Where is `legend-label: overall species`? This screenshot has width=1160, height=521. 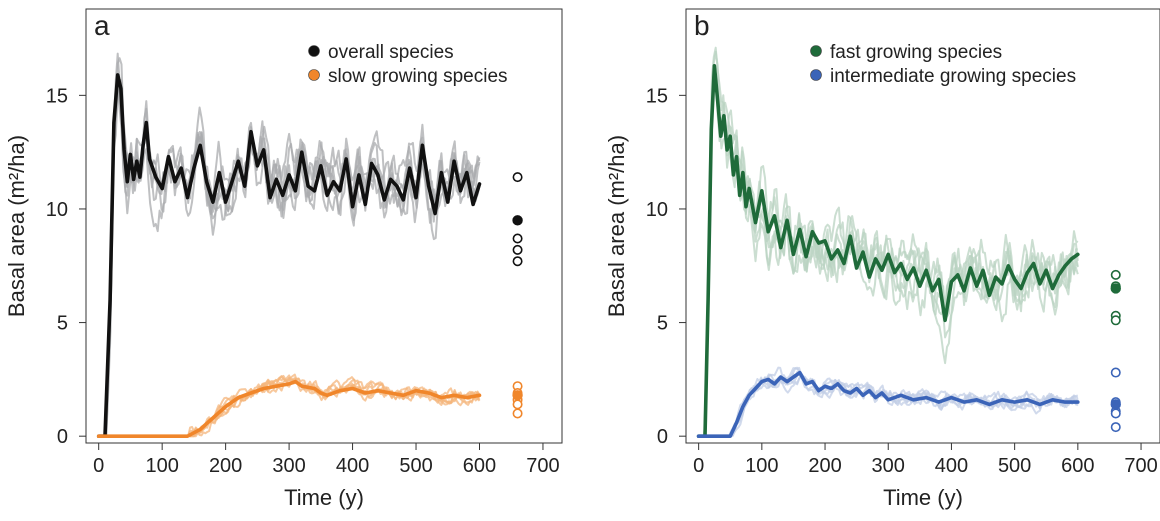
legend-label: overall species is located at coordinates (391, 52).